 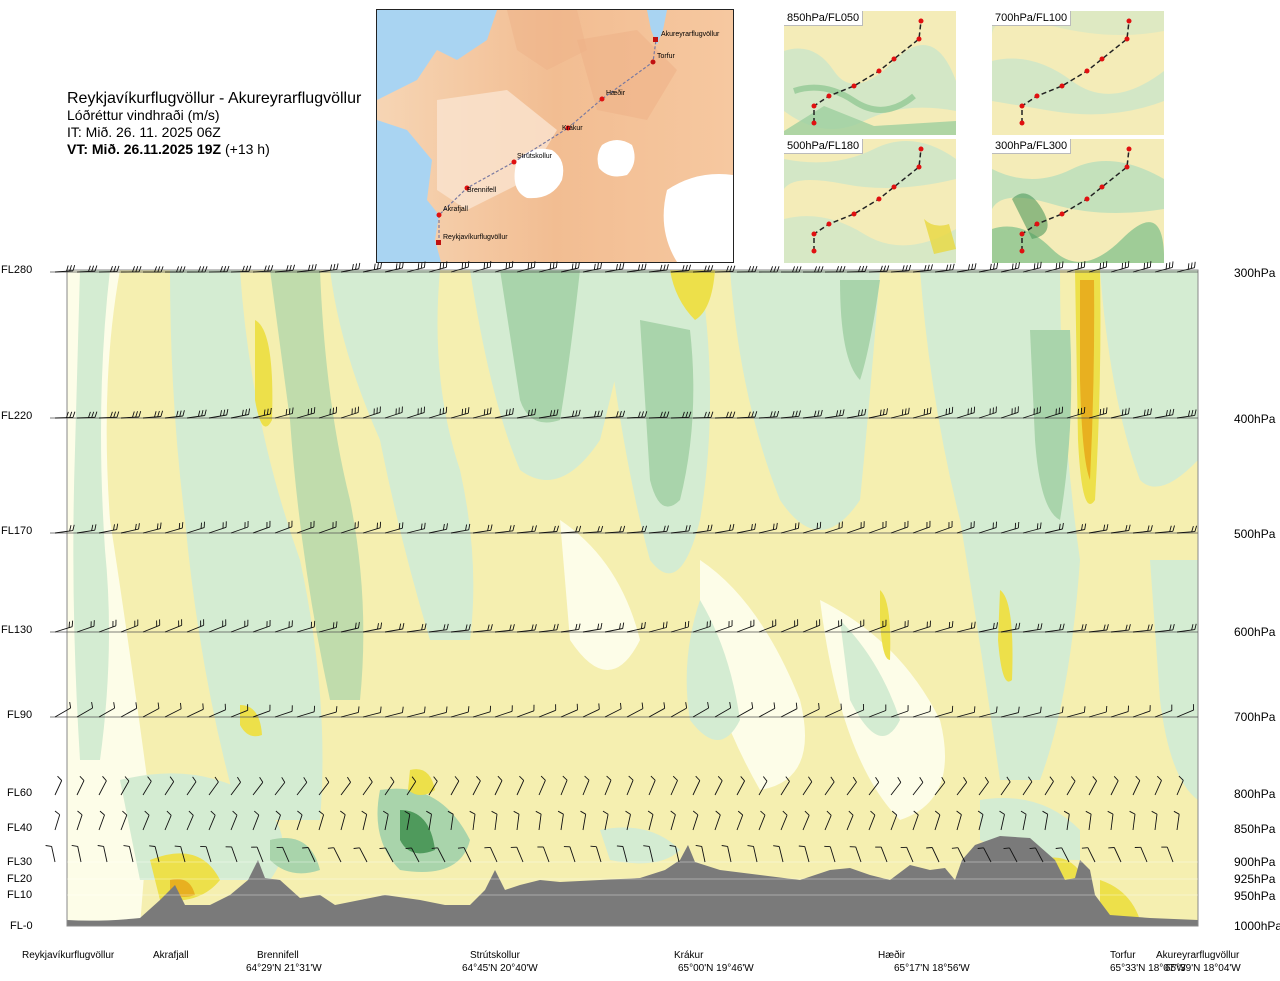 What do you see at coordinates (1255, 829) in the screenshot?
I see `hpa-label-850: 850hPa` at bounding box center [1255, 829].